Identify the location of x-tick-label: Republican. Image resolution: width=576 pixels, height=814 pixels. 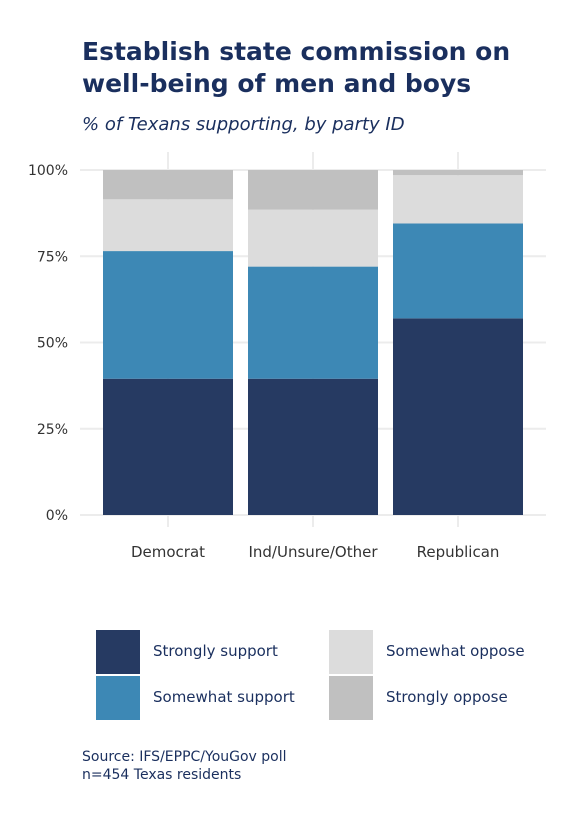
(458, 552).